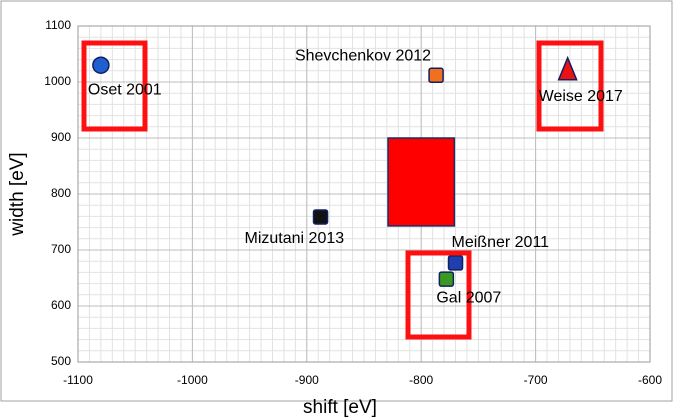  Describe the element at coordinates (61, 249) in the screenshot. I see `y-tick-label: 700` at that location.